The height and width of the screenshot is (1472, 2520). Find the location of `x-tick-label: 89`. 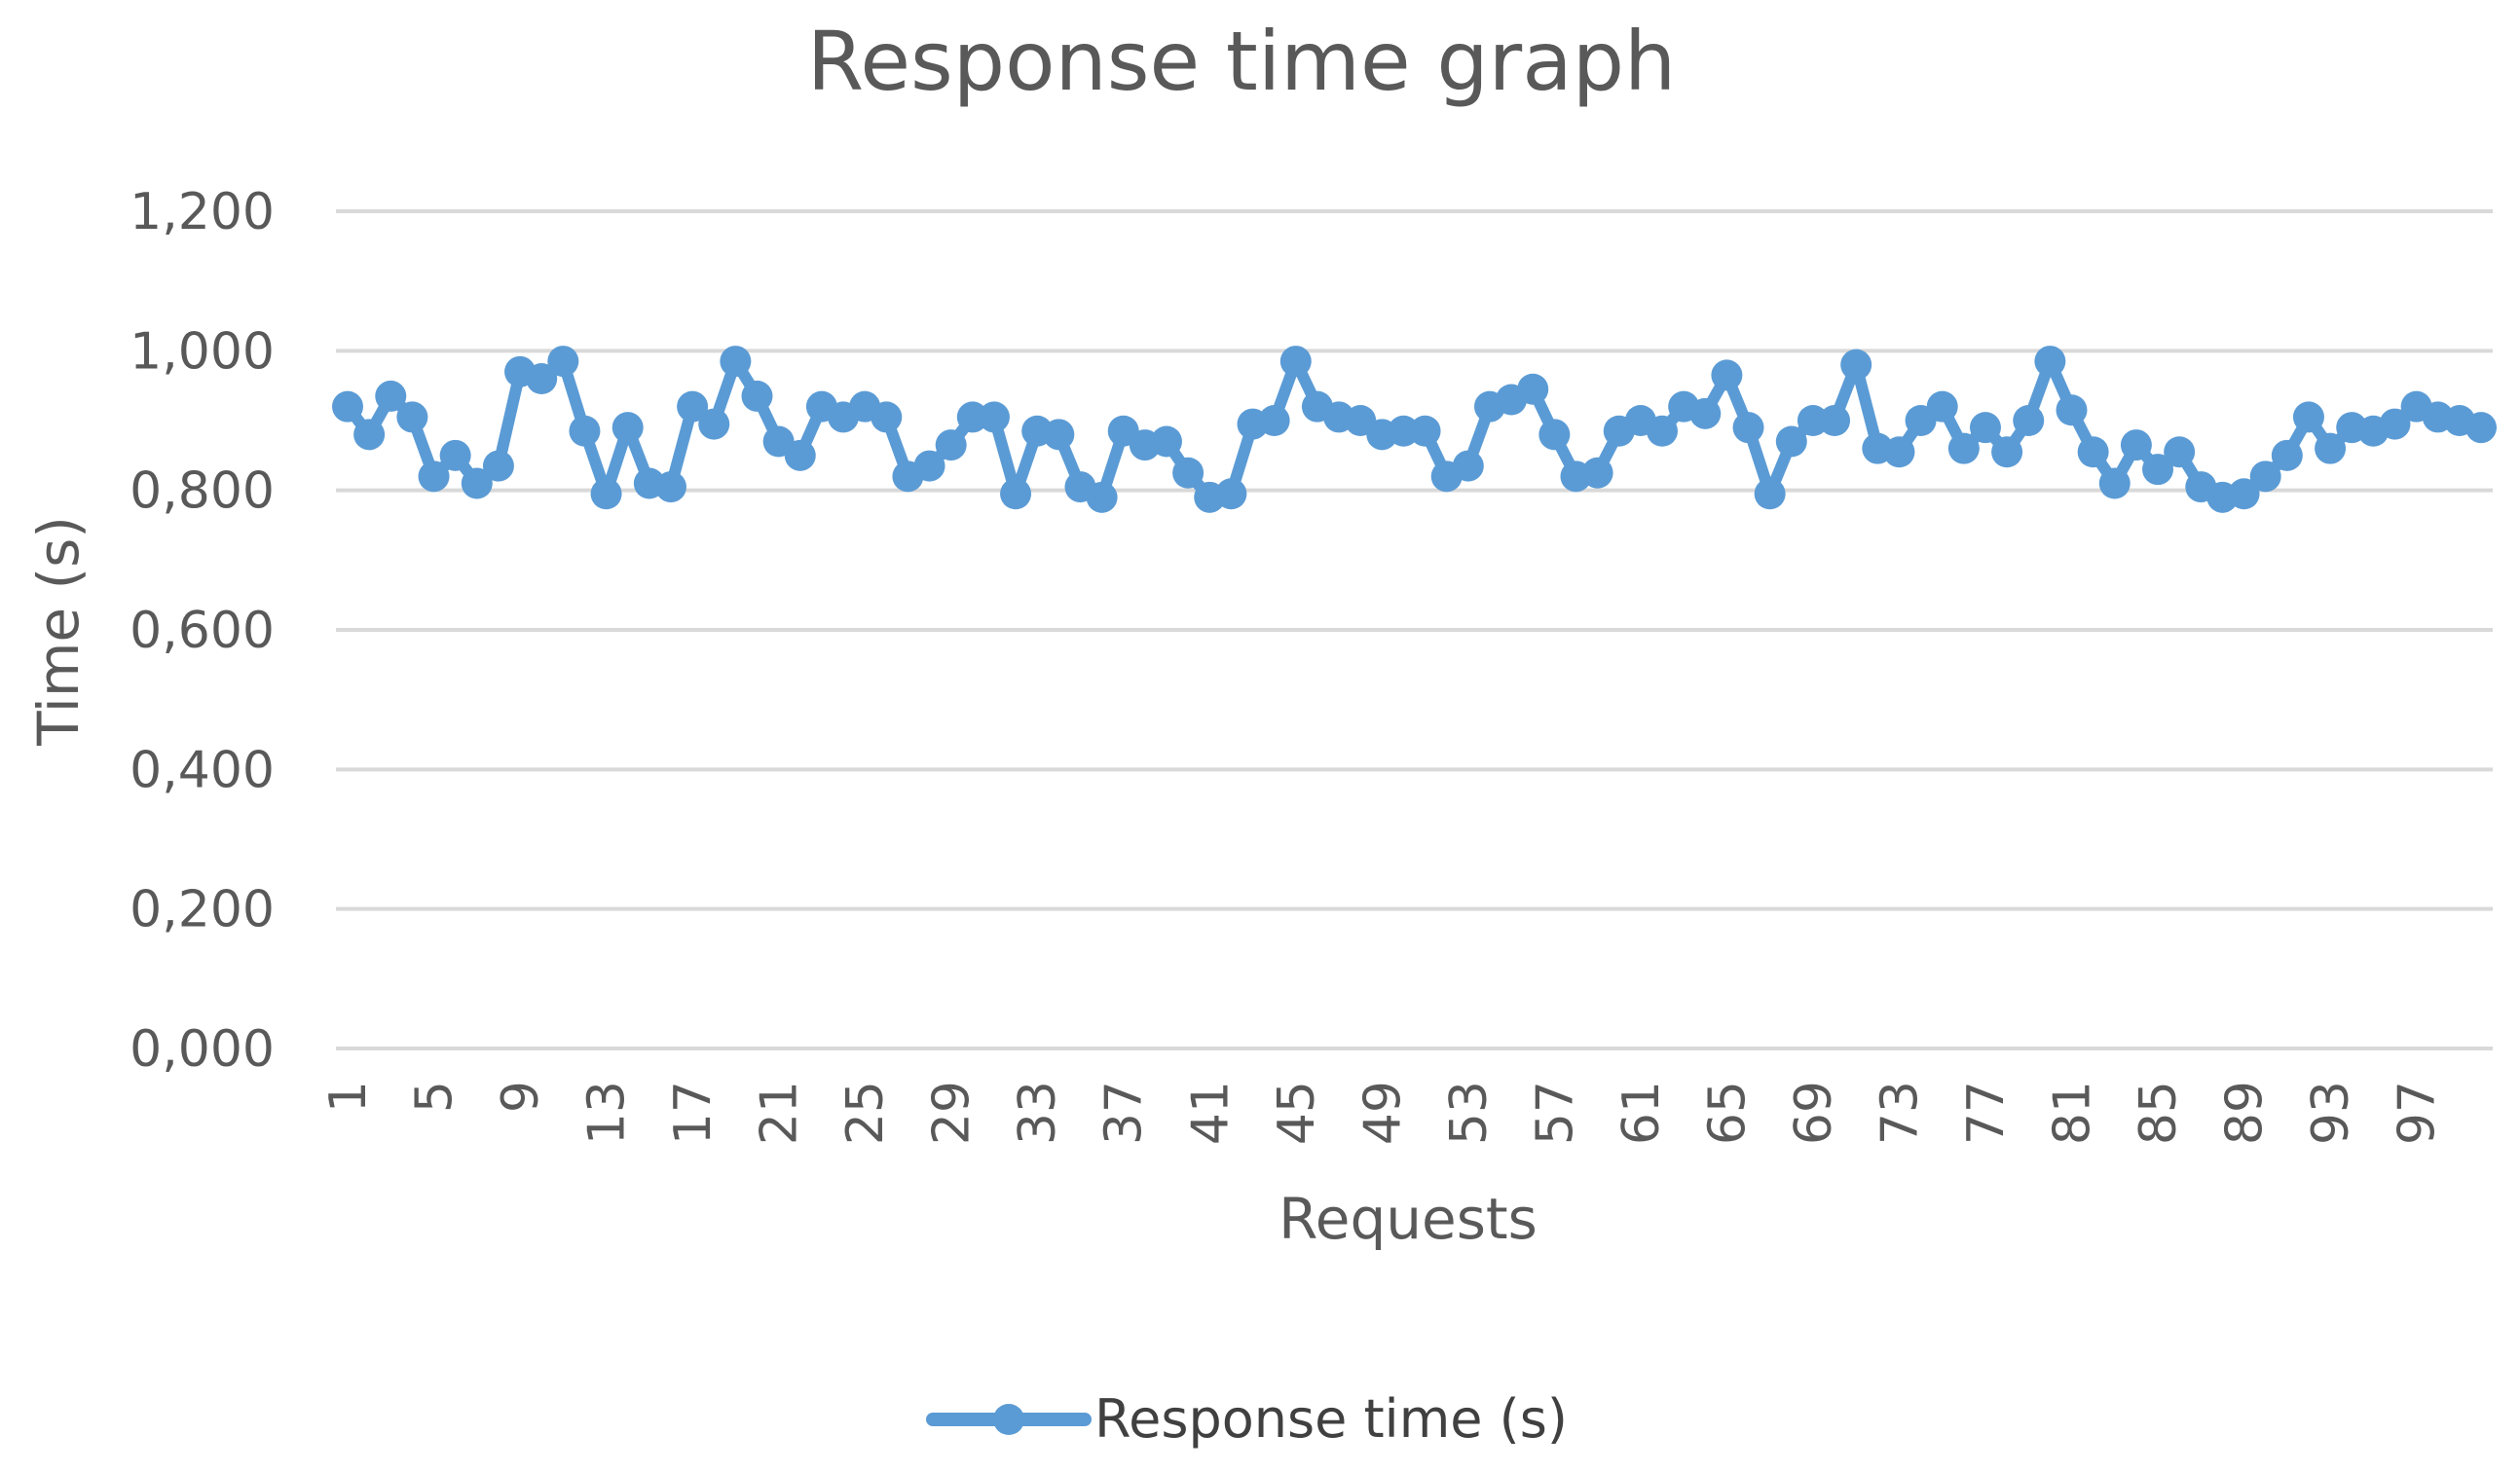

x-tick-label: 89 is located at coordinates (2245, 1113).